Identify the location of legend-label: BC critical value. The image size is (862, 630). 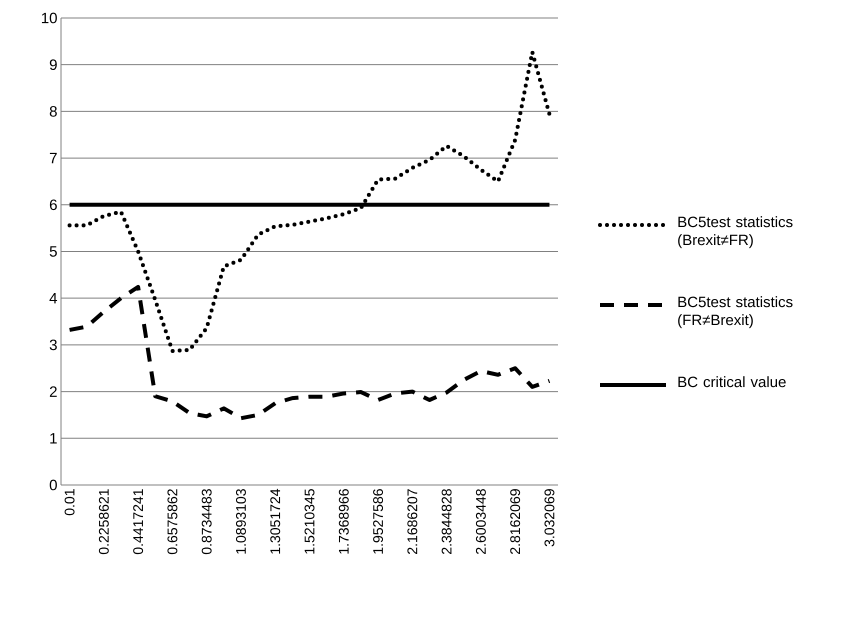
(732, 382).